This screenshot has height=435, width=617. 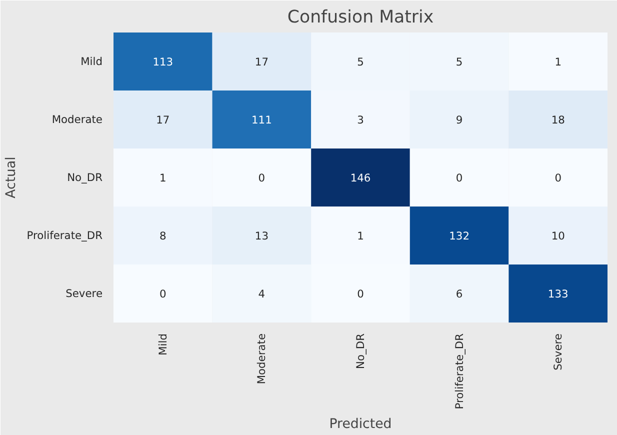 What do you see at coordinates (360, 178) in the screenshot?
I see `data-label: 146` at bounding box center [360, 178].